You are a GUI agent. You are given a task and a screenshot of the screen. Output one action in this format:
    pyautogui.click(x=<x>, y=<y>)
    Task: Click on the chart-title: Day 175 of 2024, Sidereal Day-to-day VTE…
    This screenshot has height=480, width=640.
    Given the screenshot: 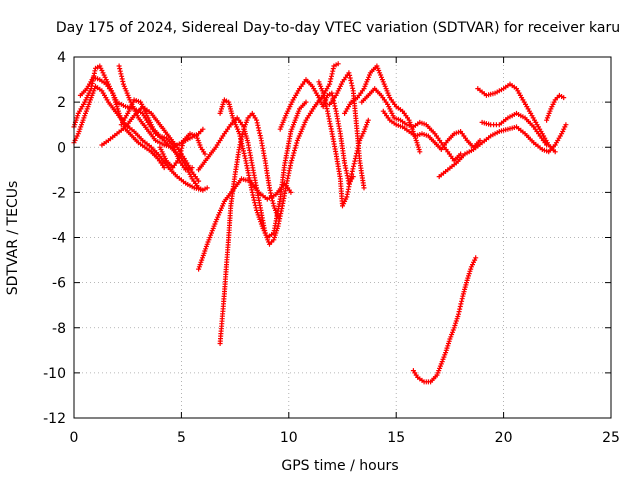 What is the action you would take?
    pyautogui.click(x=338, y=28)
    